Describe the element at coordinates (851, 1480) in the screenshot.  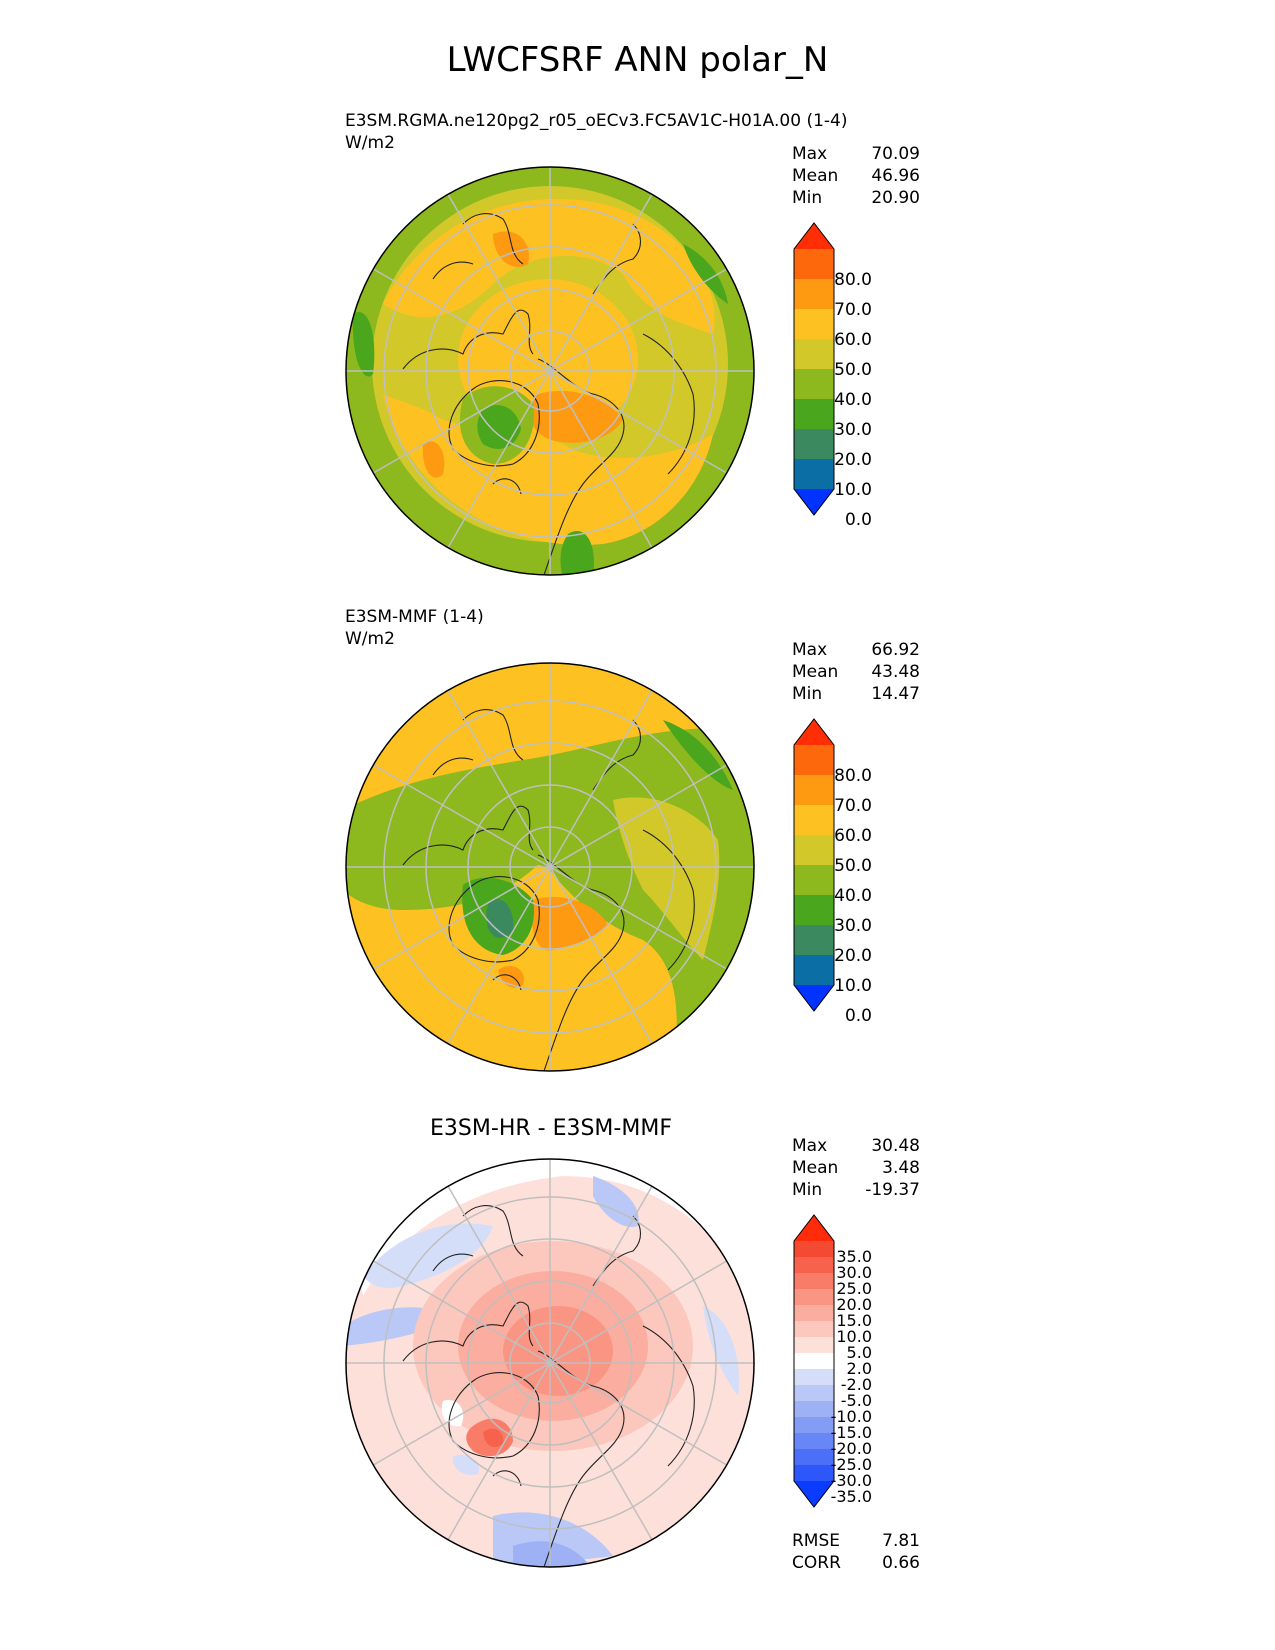
I see `colorbar-tick-label: -30.0` at that location.